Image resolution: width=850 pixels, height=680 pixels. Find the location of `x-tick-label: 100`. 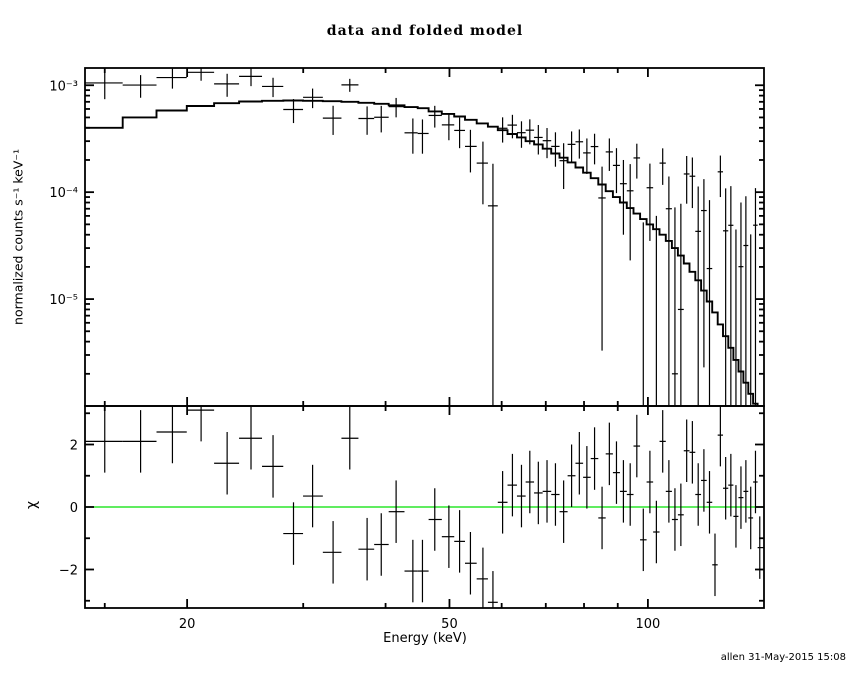

x-tick-label: 100 is located at coordinates (647, 624).